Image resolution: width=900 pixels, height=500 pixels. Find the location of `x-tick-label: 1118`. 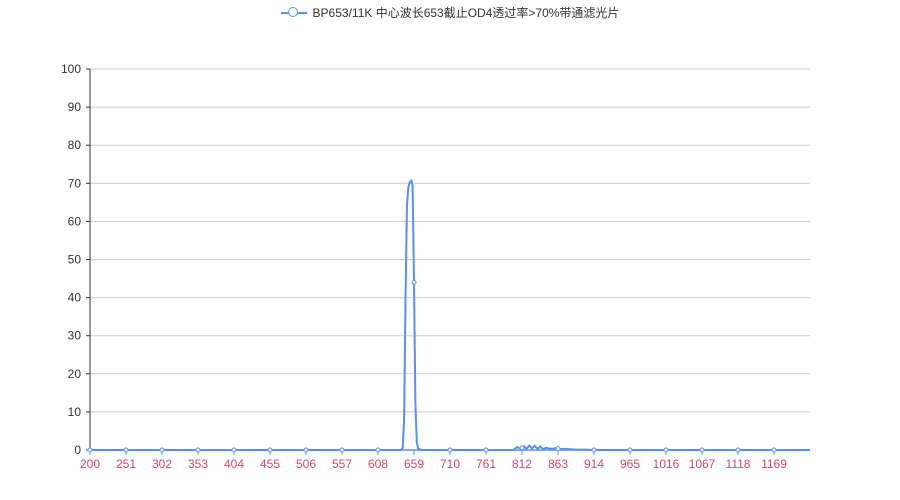

x-tick-label: 1118 is located at coordinates (738, 464).